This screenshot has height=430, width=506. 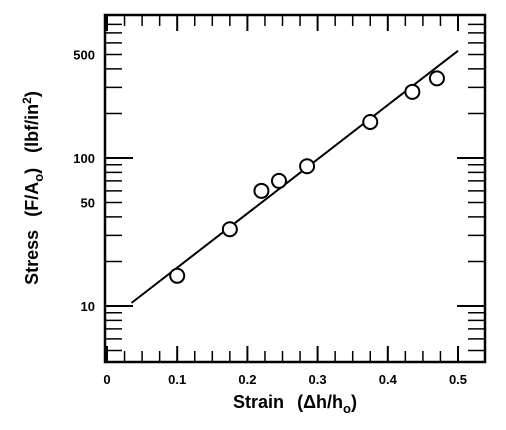 What do you see at coordinates (388, 379) in the screenshot?
I see `x-tick-label: 0.4` at bounding box center [388, 379].